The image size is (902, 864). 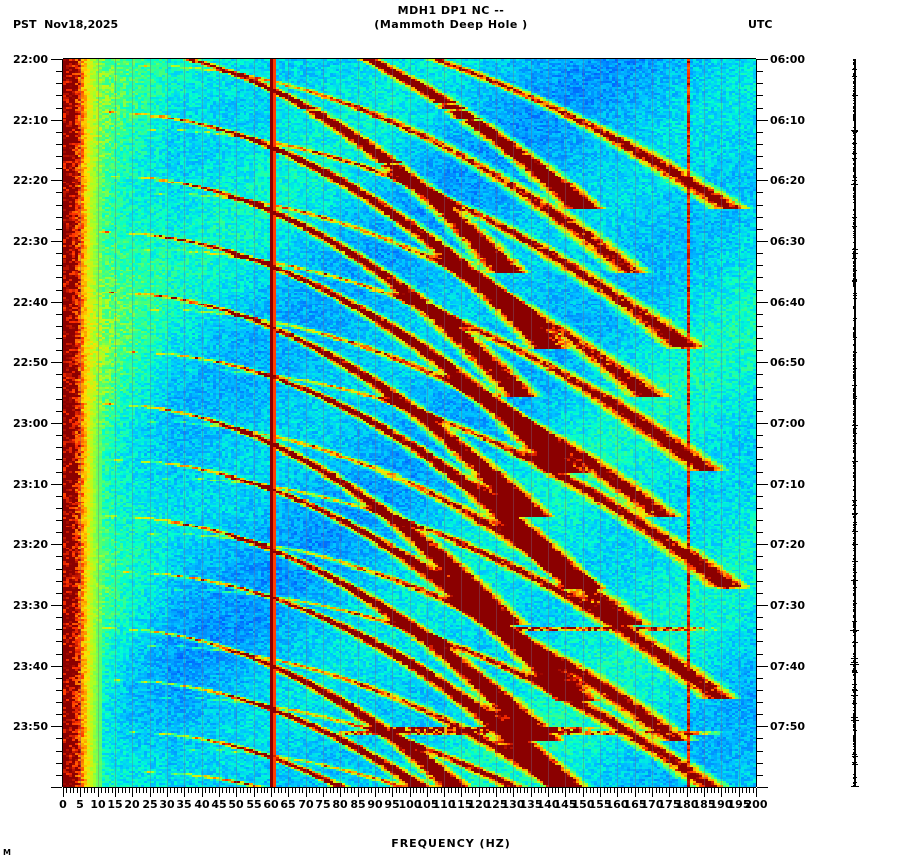 What do you see at coordinates (788, 180) in the screenshot?
I see `y-axis-right-label: 06:20` at bounding box center [788, 180].